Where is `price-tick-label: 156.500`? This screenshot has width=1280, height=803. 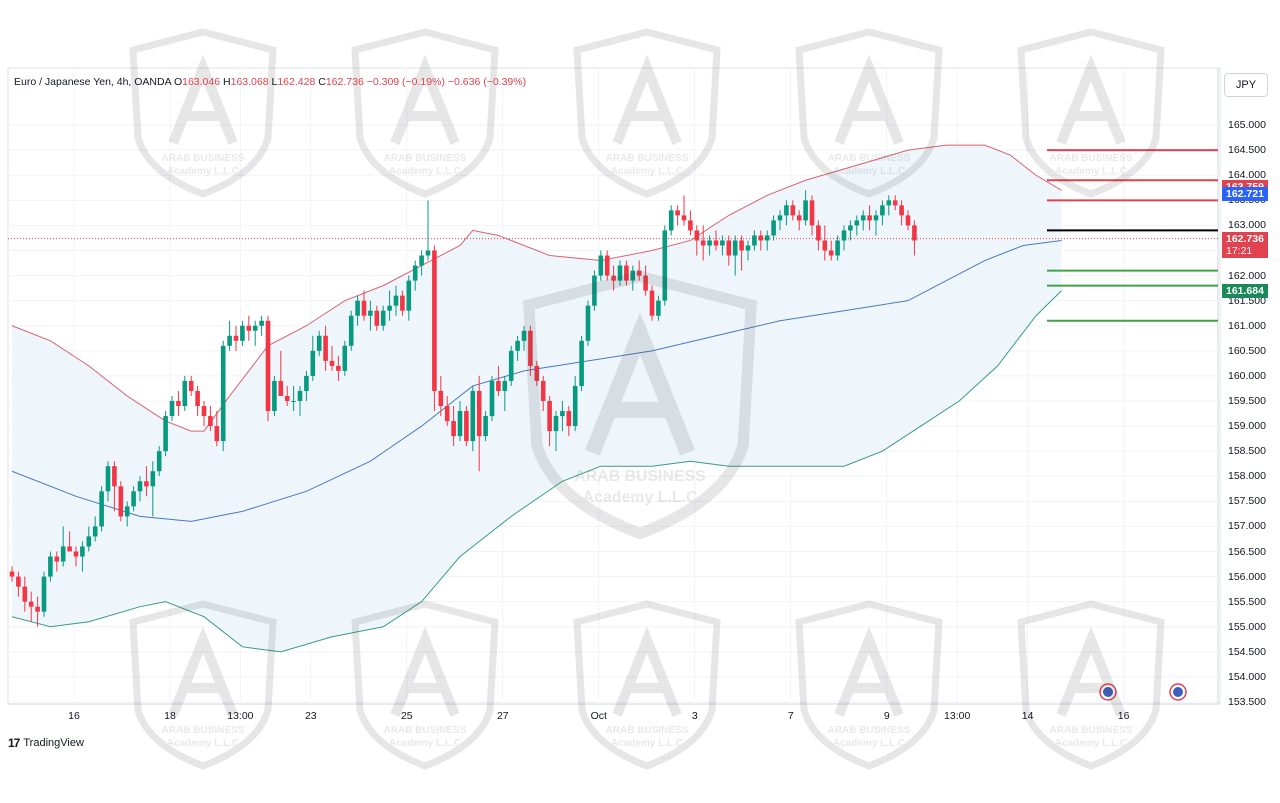
price-tick-label: 156.500 is located at coordinates (1247, 551).